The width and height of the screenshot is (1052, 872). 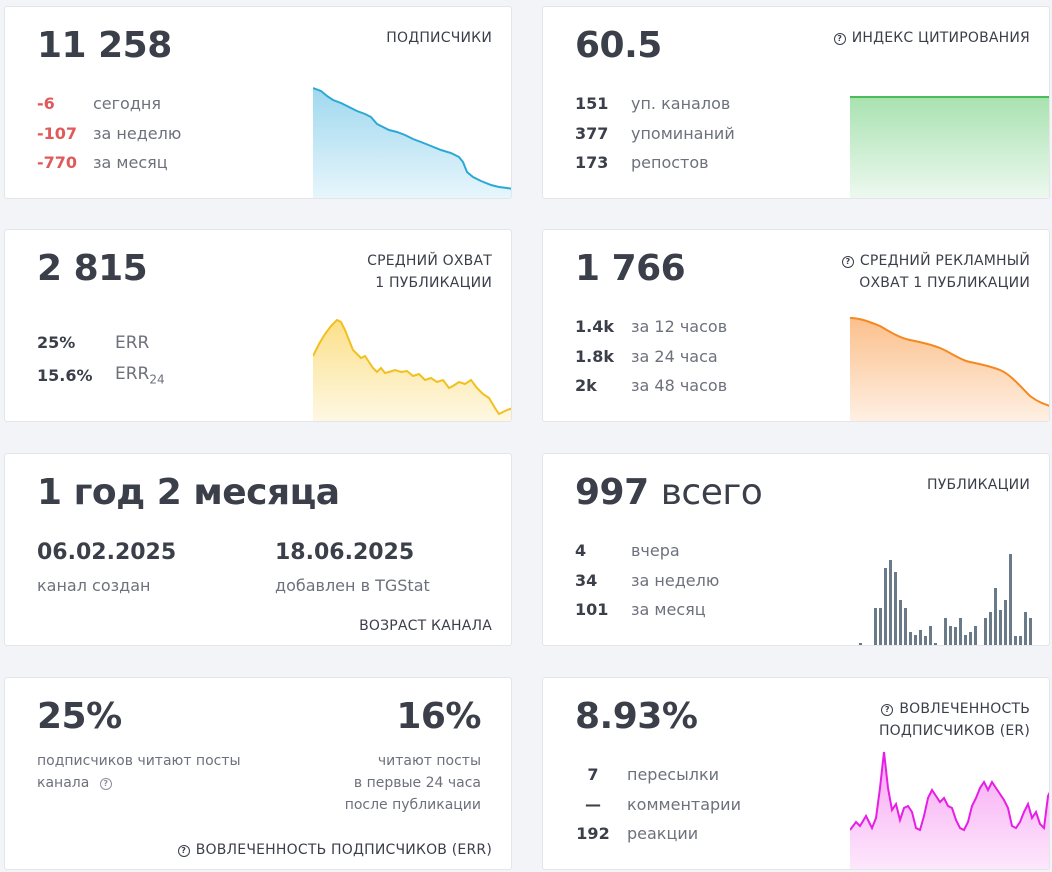 What do you see at coordinates (593, 775) in the screenshot?
I see `stat-value: 7` at bounding box center [593, 775].